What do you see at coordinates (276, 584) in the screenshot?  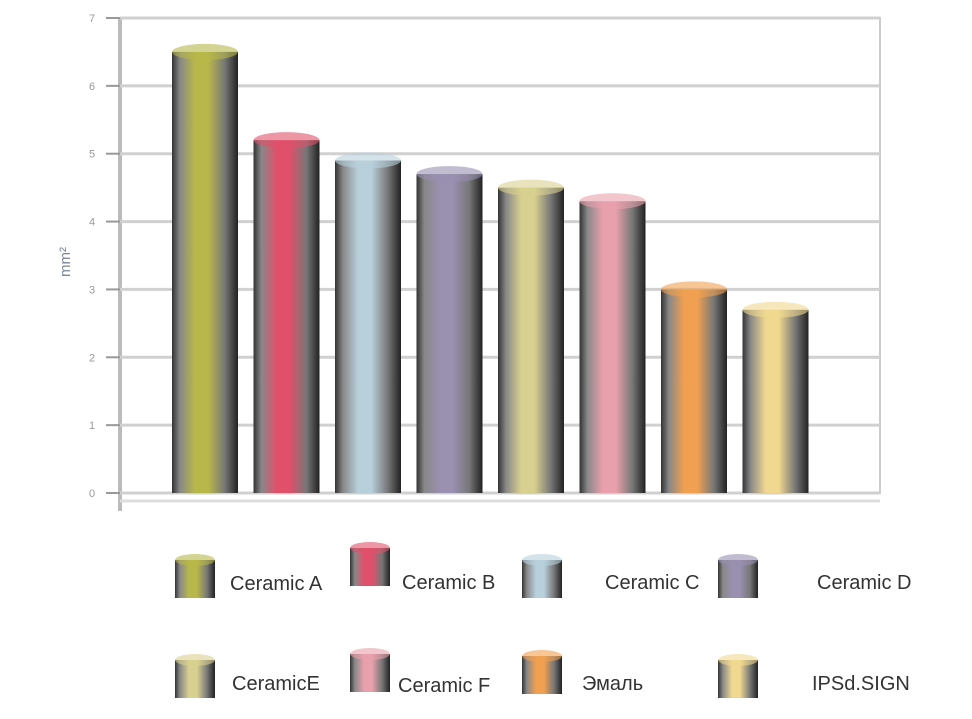 I see `legend-label: Ceramic A` at bounding box center [276, 584].